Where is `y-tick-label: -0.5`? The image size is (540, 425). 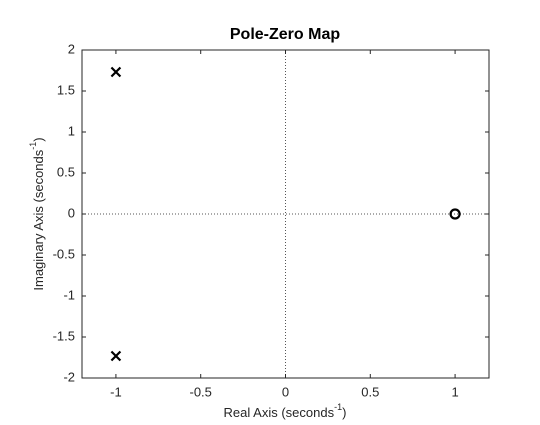 y-tick-label: -0.5 is located at coordinates (64, 253).